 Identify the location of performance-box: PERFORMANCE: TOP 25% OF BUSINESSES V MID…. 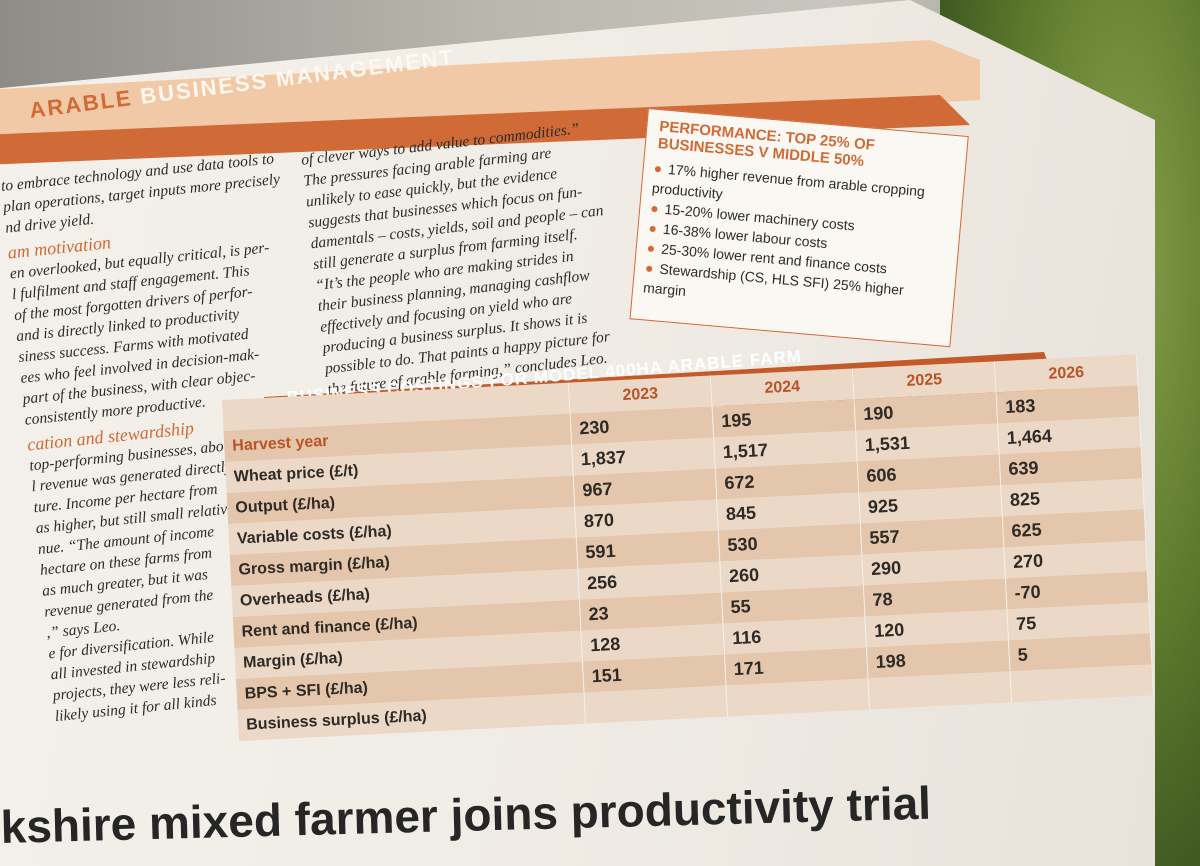
(799, 228).